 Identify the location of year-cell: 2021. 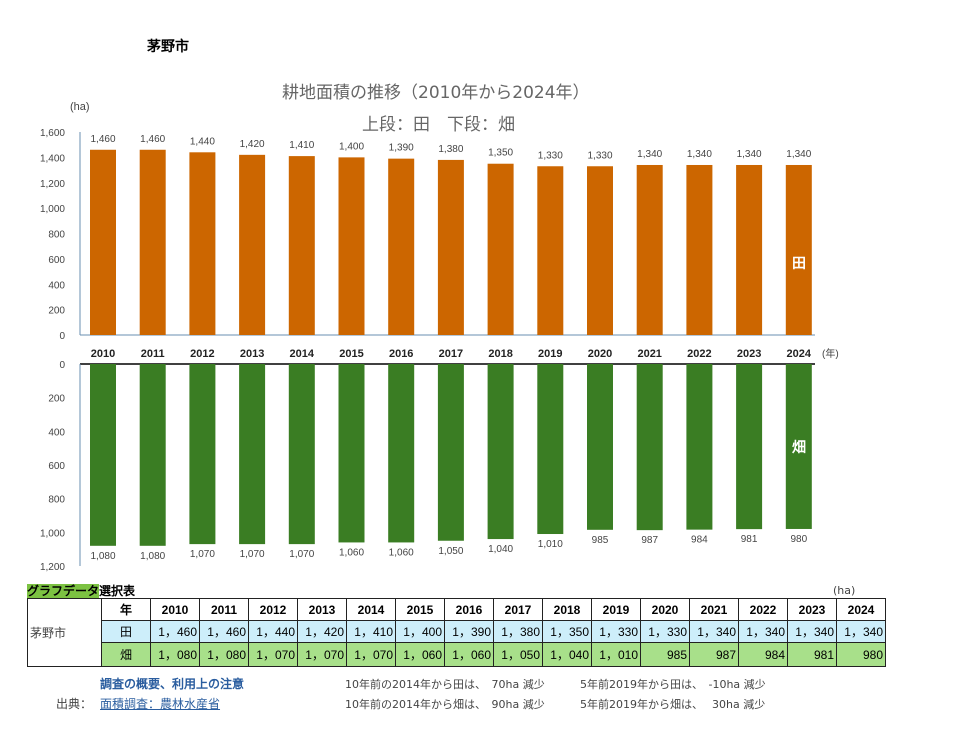
(714, 609).